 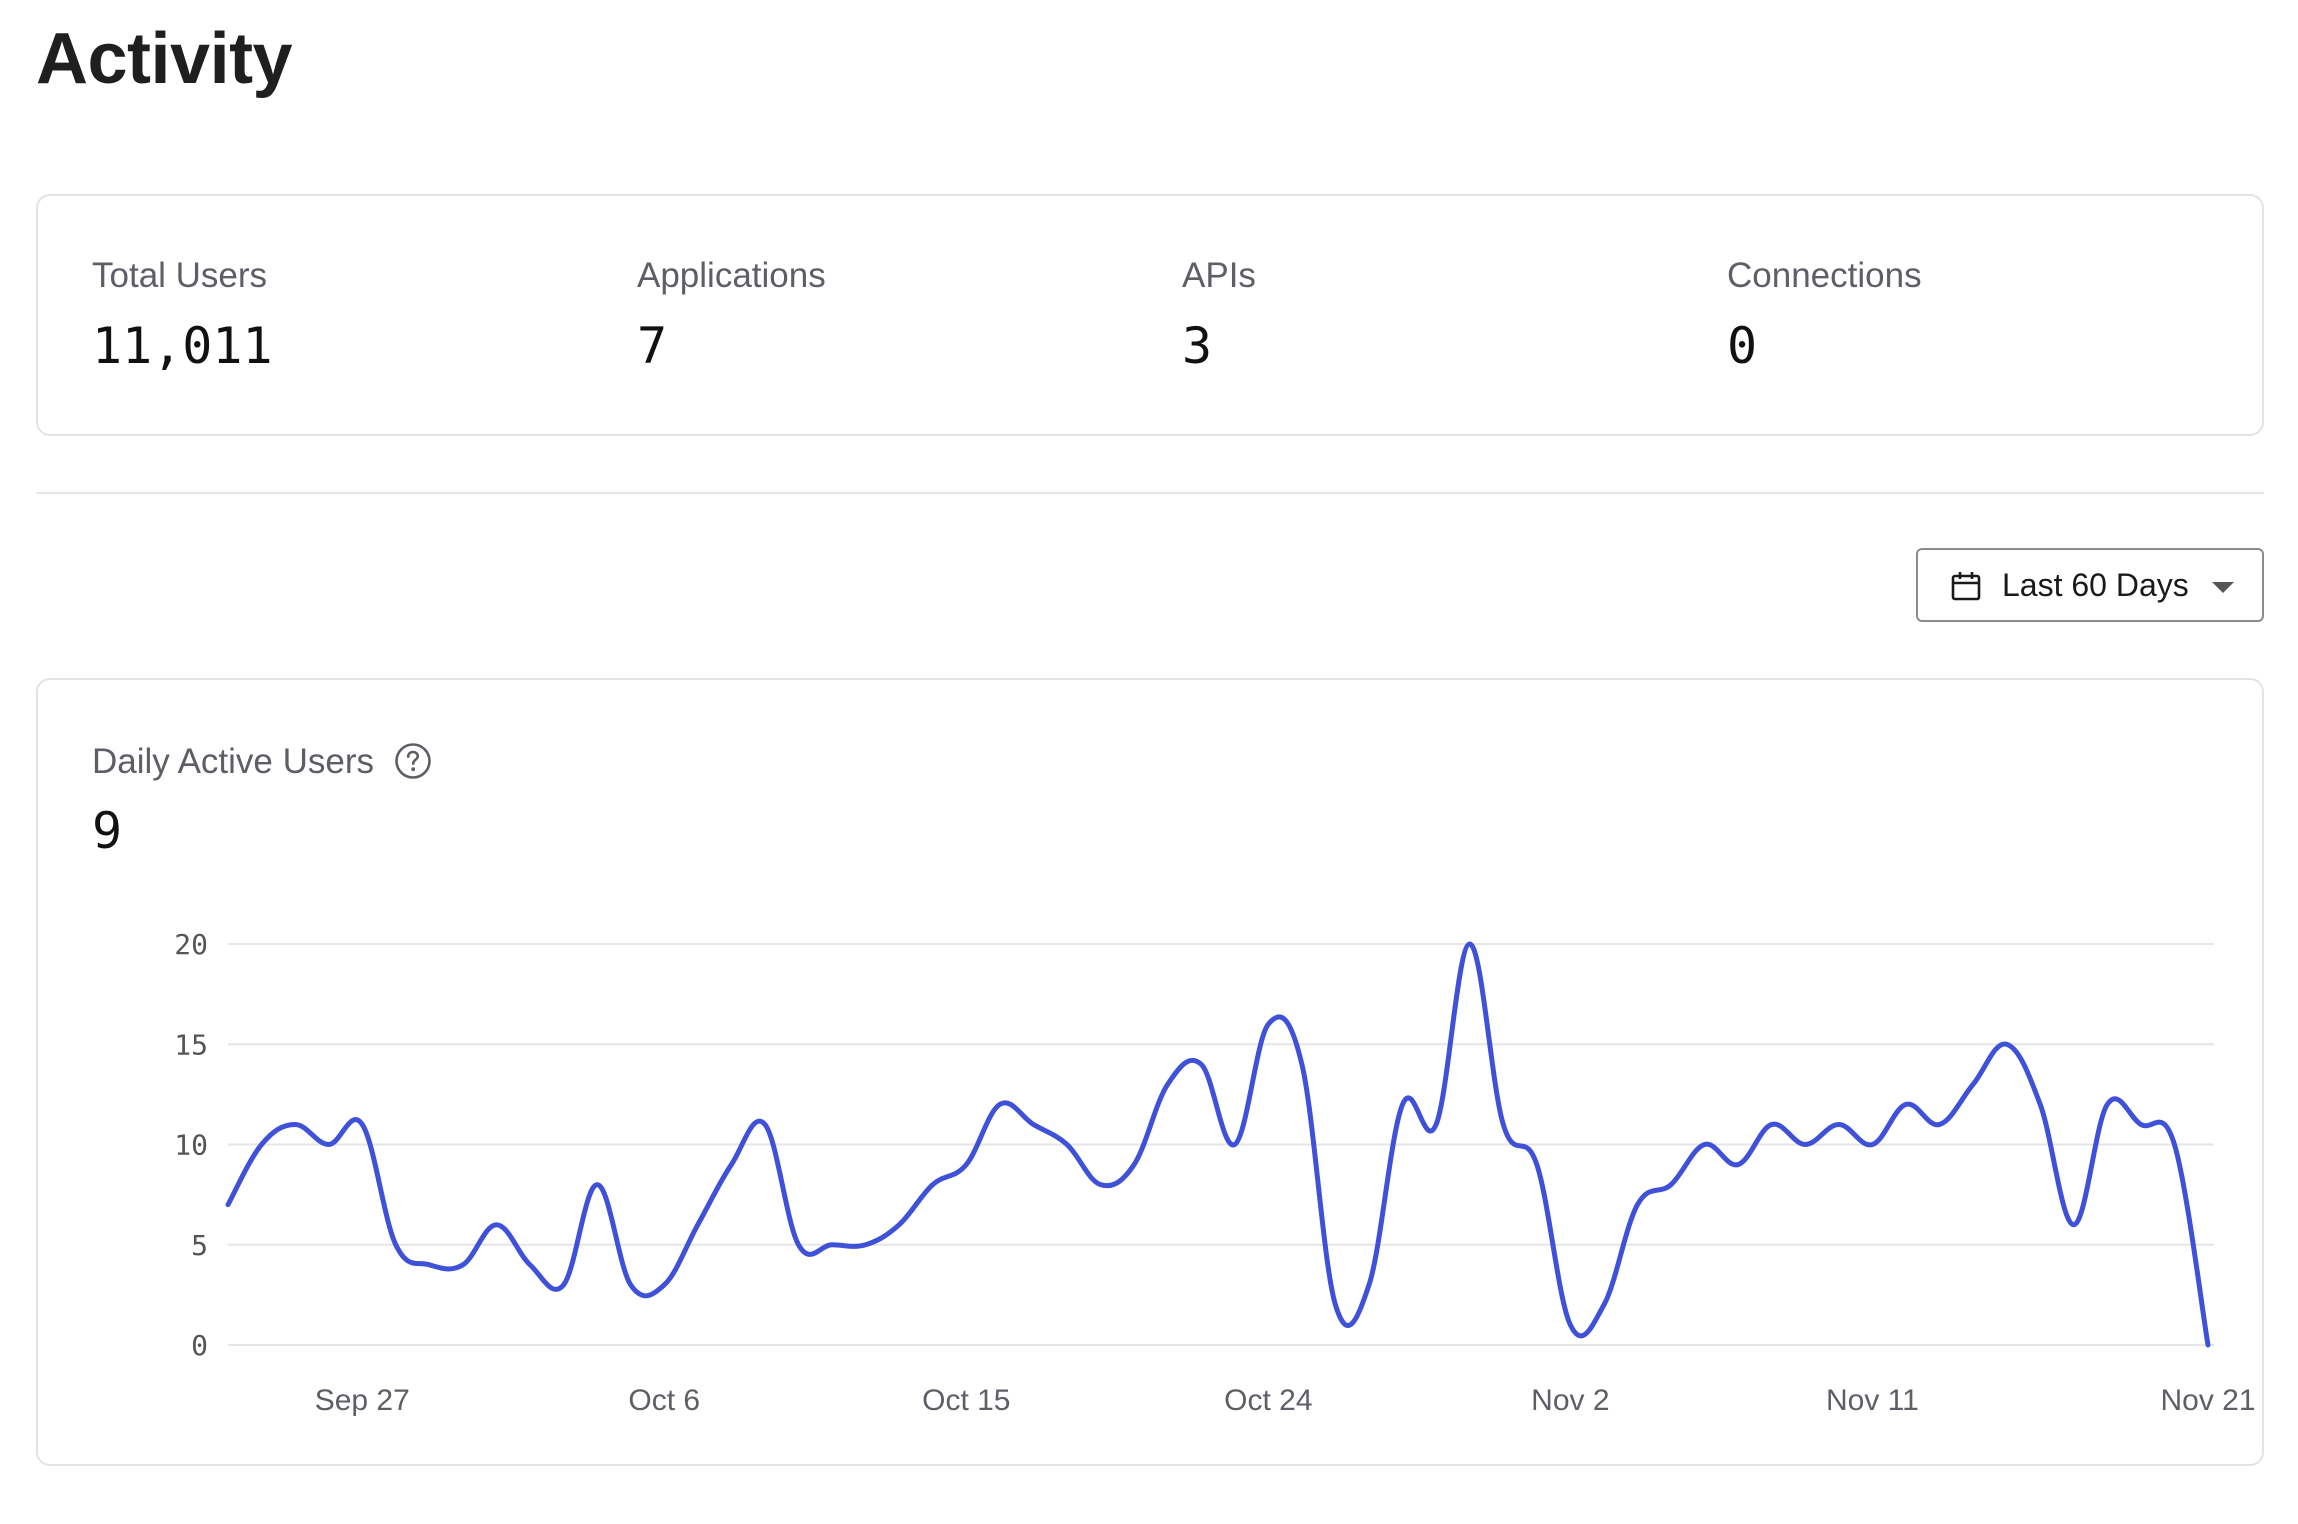 I want to click on stat-apis: APIs 3, so click(x=1219, y=314).